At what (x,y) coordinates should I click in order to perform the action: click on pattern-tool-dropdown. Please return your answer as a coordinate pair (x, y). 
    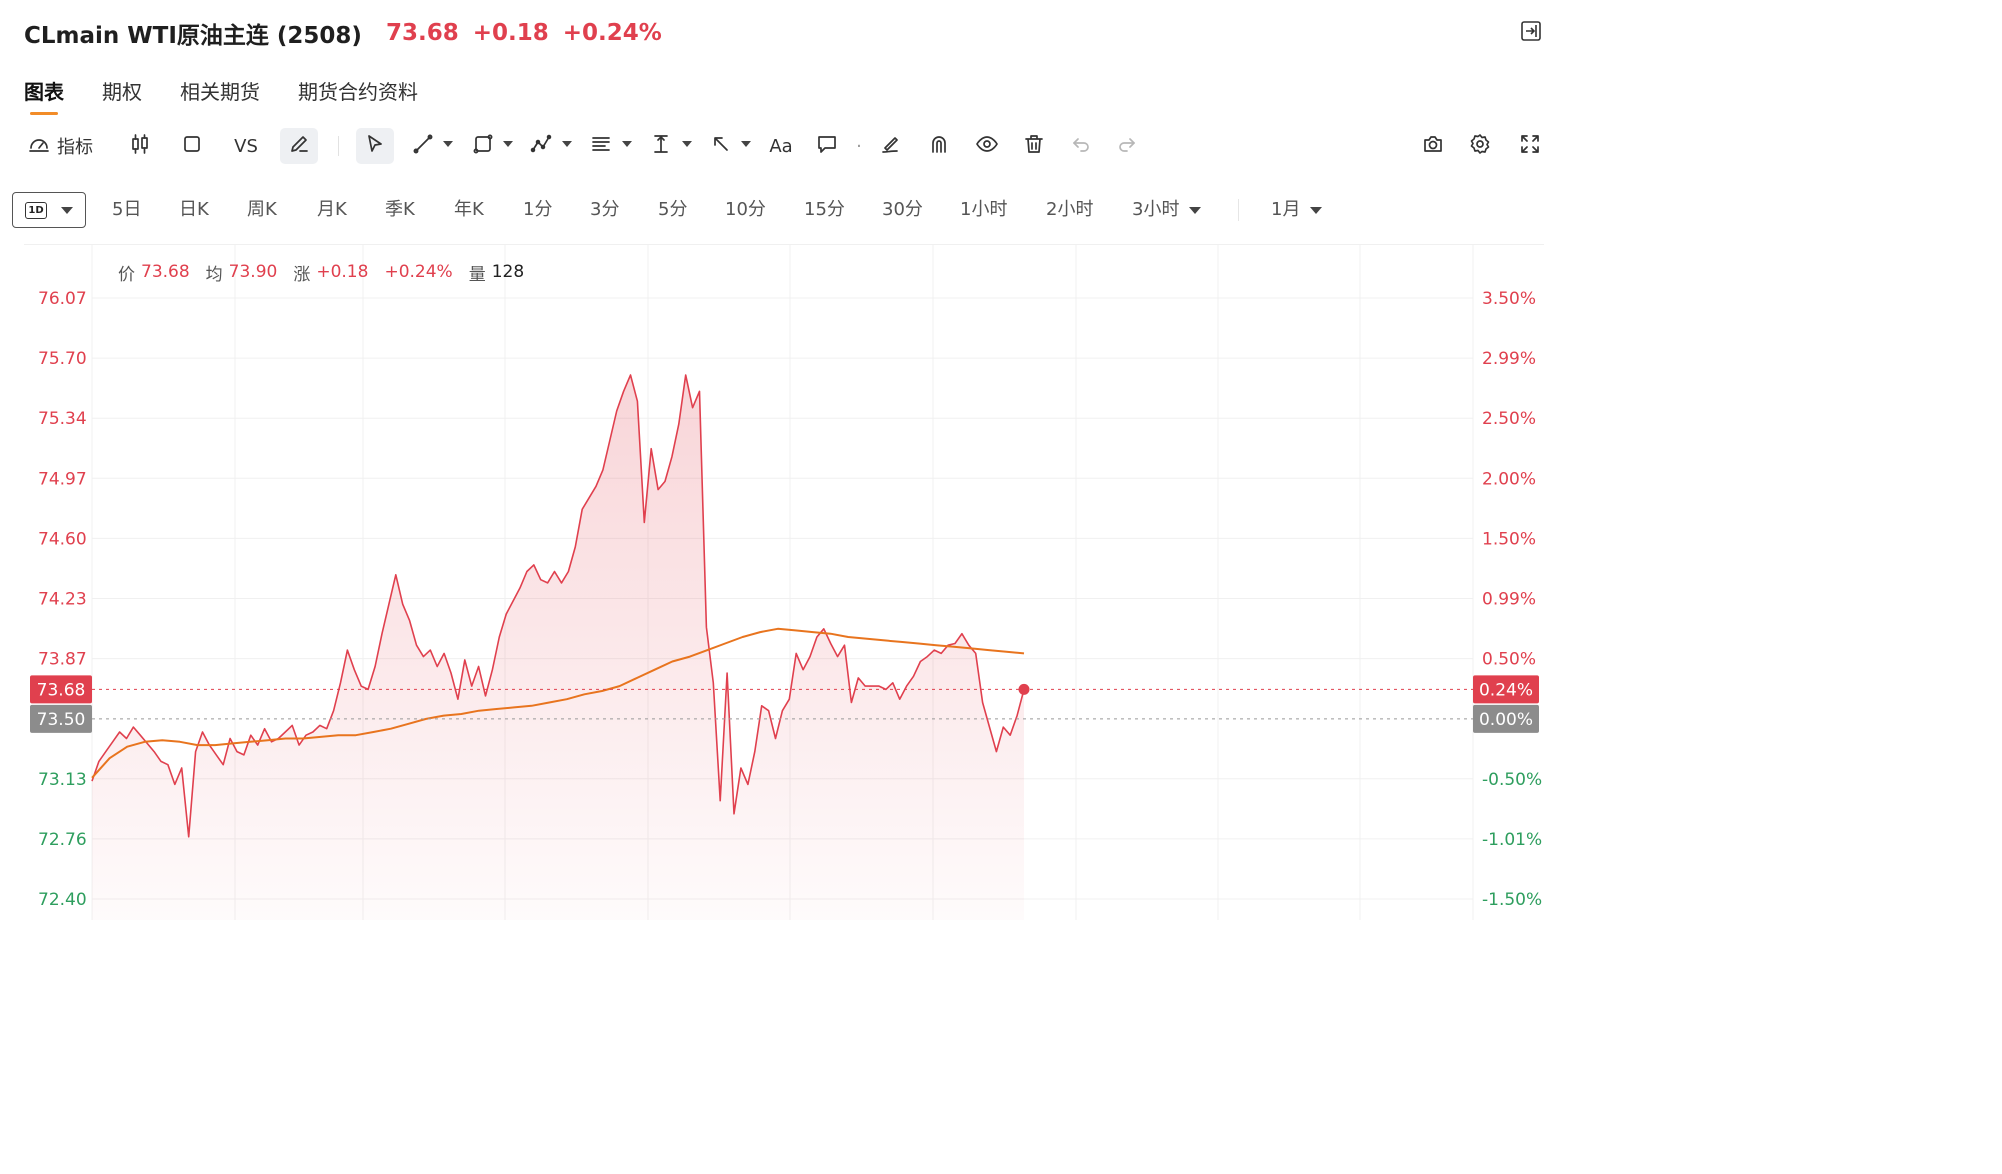
    Looking at the image, I should click on (567, 144).